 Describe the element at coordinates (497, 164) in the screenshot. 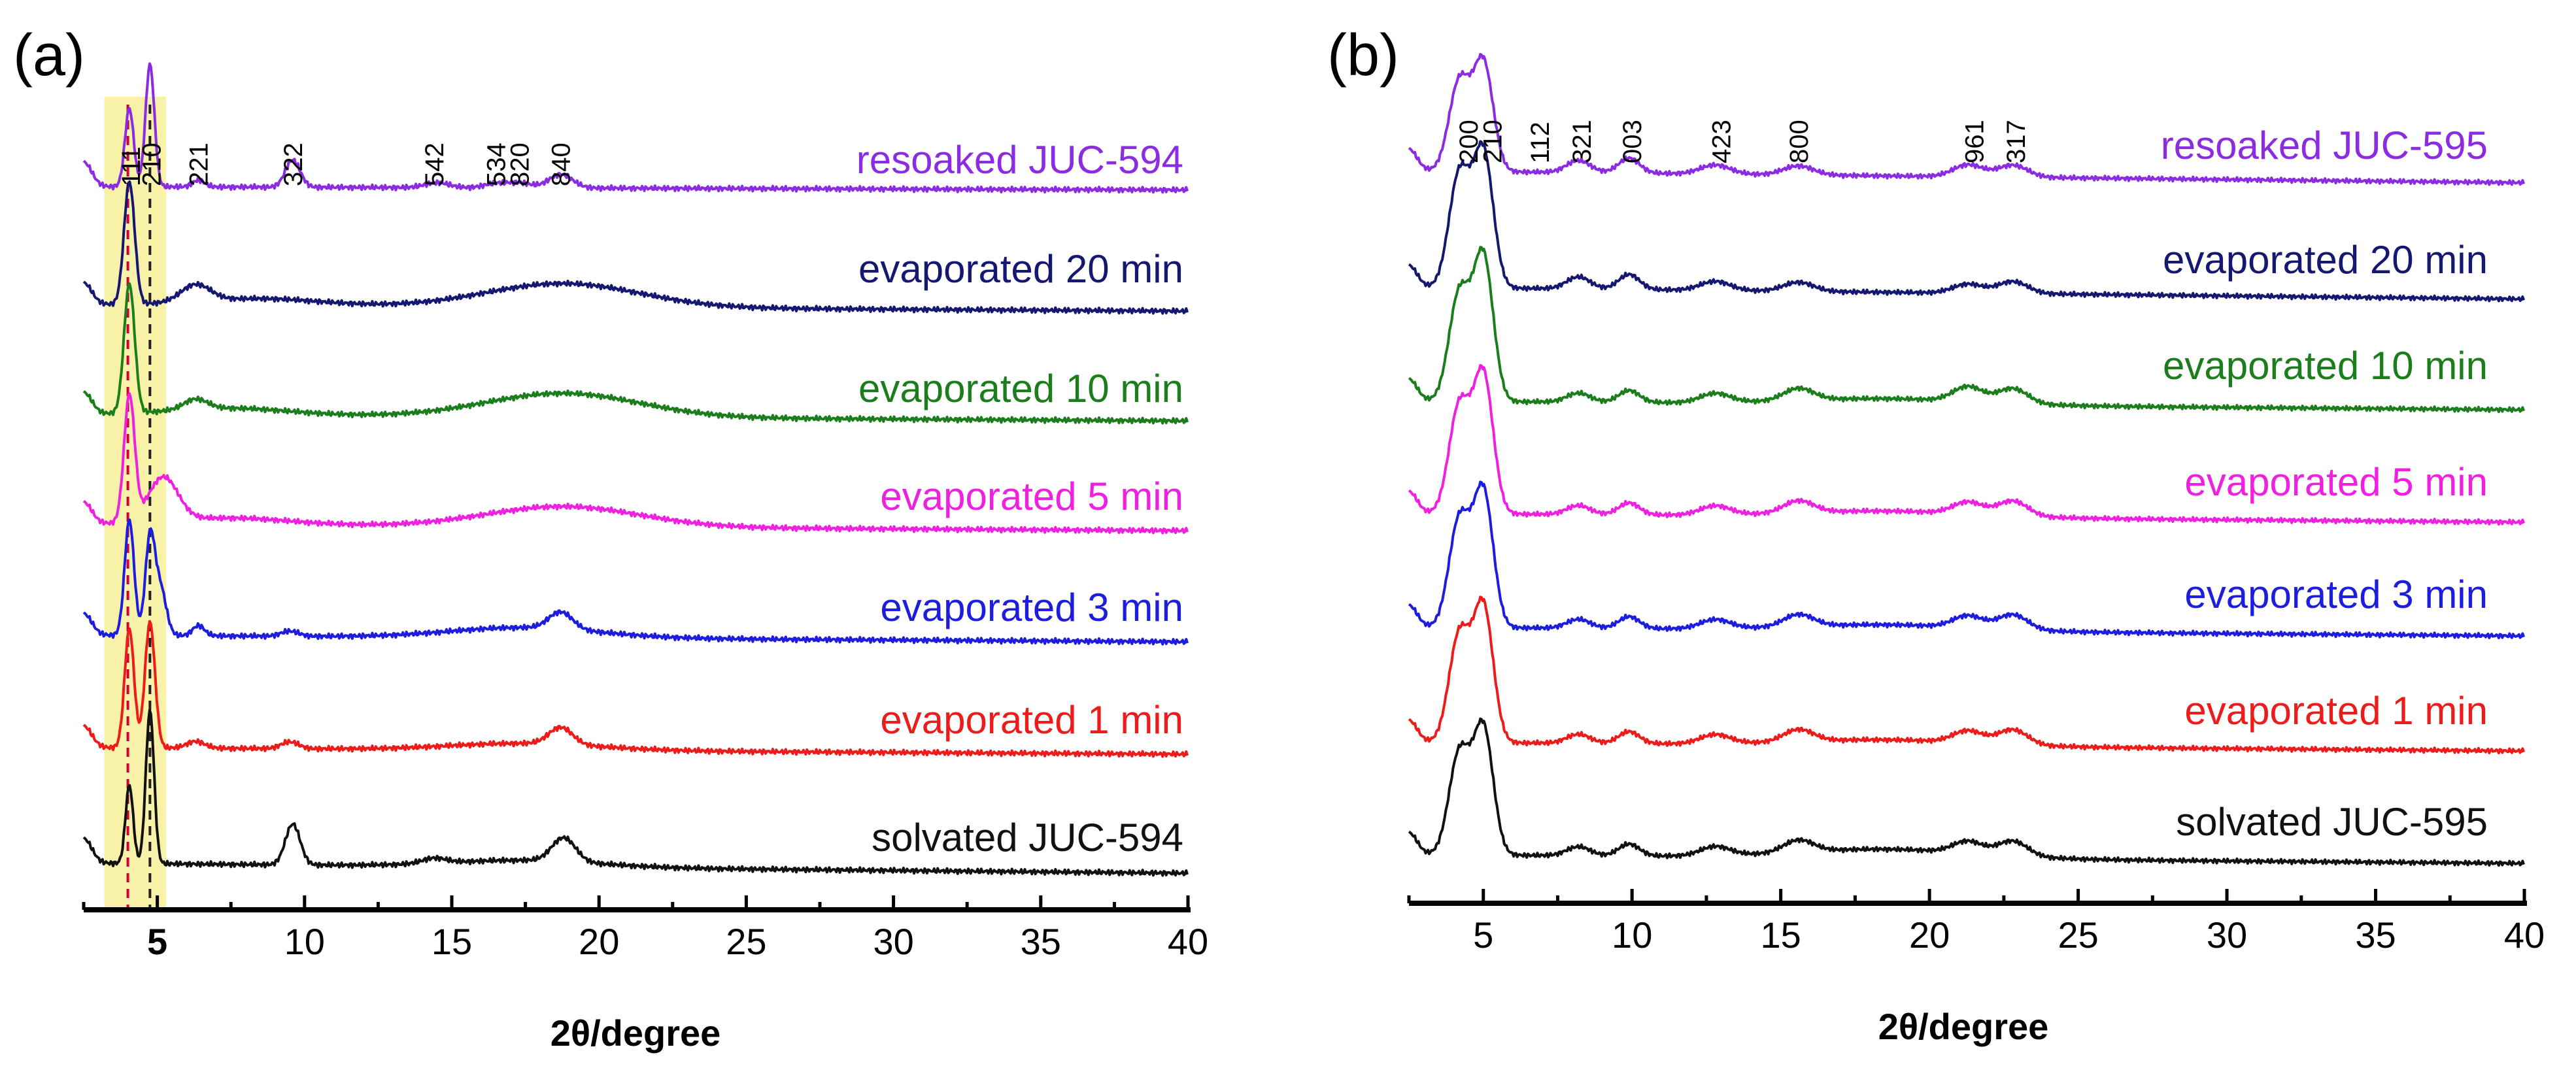

I see `peak-label-534: 534` at that location.